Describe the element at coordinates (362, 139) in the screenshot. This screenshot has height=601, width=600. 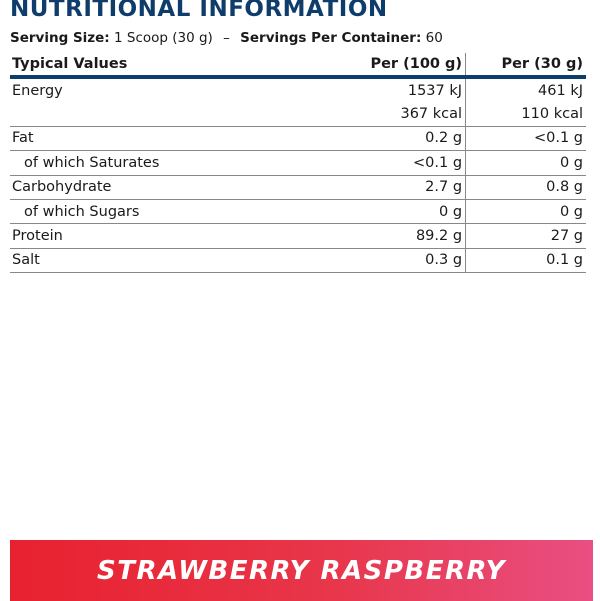
I see `value-per-100g: 0.2 g` at that location.